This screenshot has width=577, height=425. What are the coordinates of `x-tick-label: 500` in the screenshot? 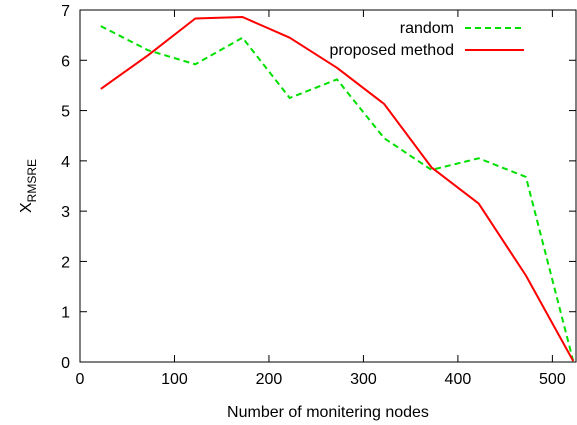 It's located at (552, 379).